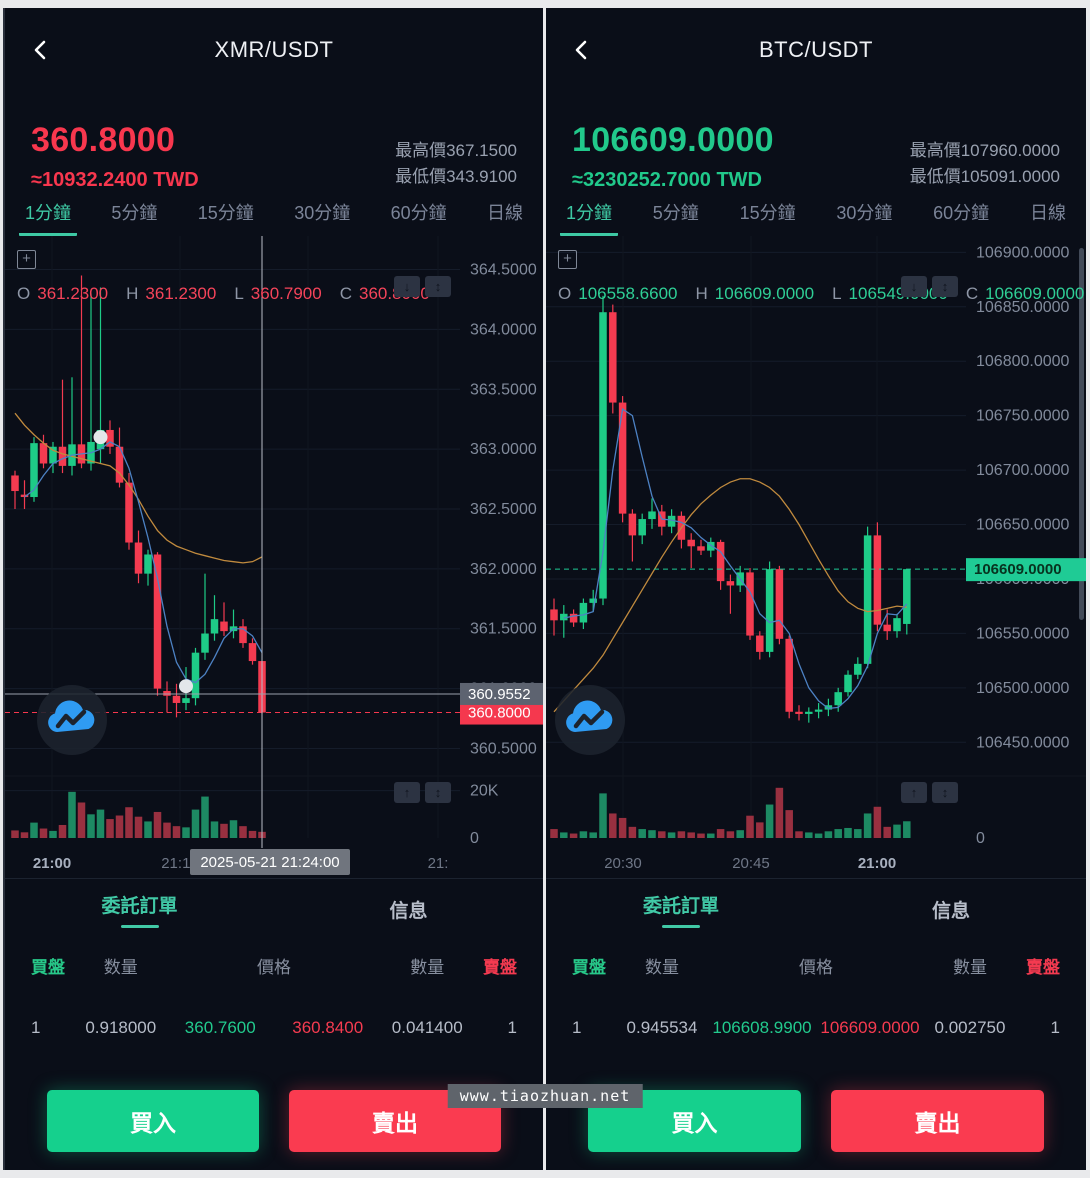 This screenshot has width=1090, height=1178. Describe the element at coordinates (937, 1121) in the screenshot. I see `sell-button: 賣出` at that location.